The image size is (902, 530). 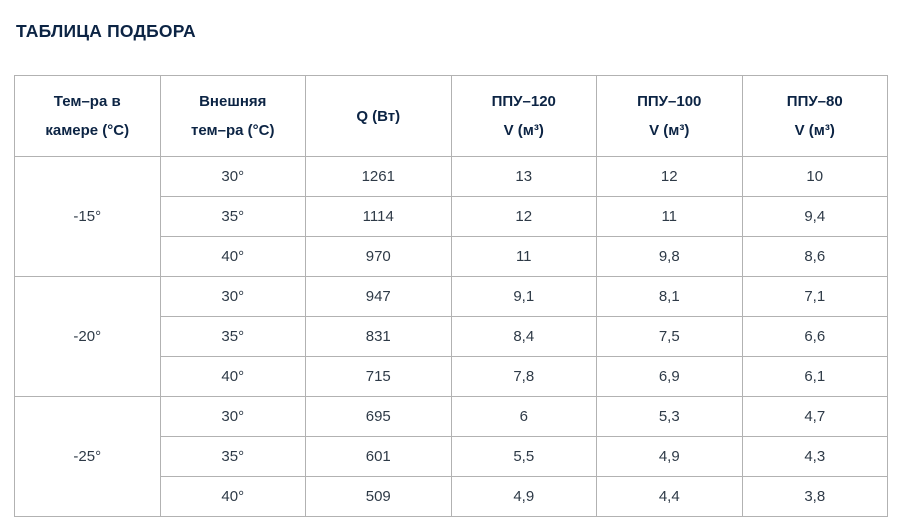 What do you see at coordinates (87, 116) in the screenshot?
I see `col-header-chamber-temp: Тем–ра в камере (°С)` at bounding box center [87, 116].